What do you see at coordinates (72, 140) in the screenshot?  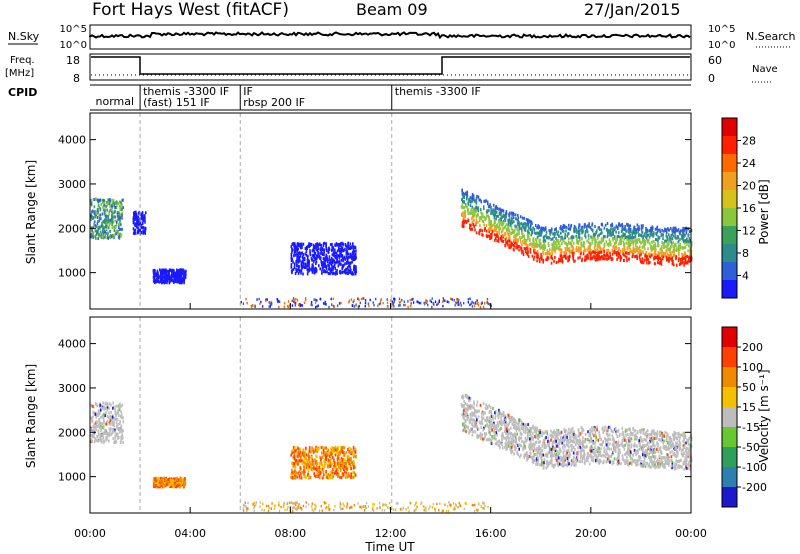 I see `y-tick-label: 4000` at bounding box center [72, 140].